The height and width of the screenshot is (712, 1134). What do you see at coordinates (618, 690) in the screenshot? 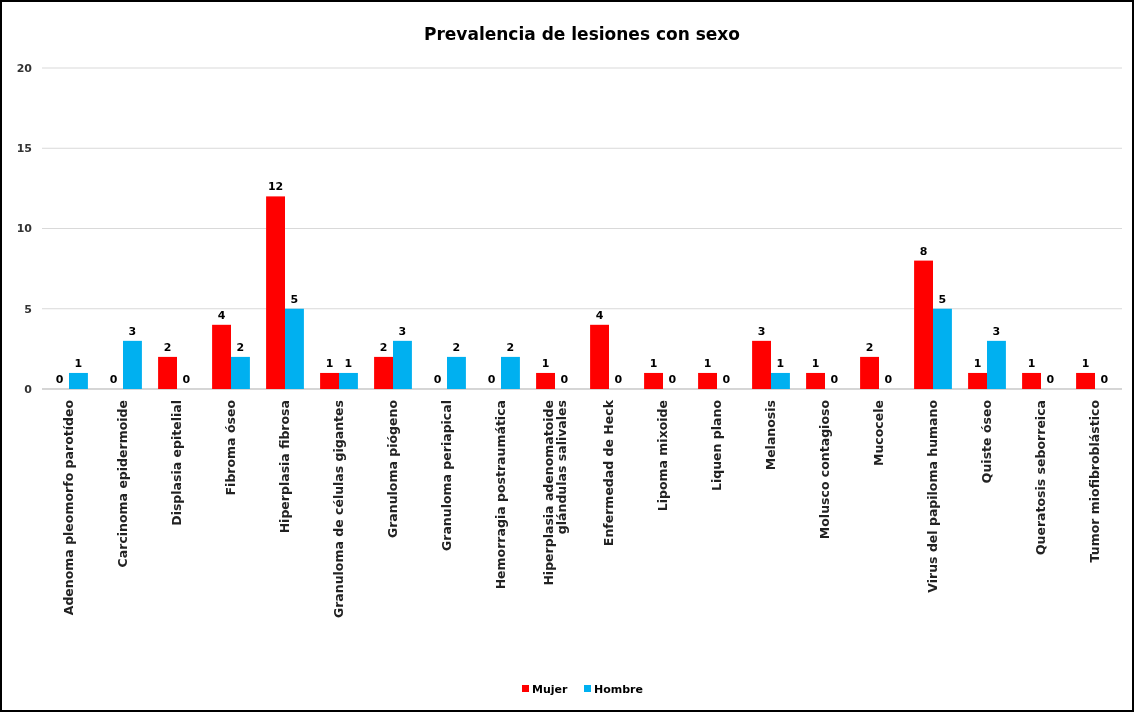
I see `legend-label: Hombre` at bounding box center [618, 690].